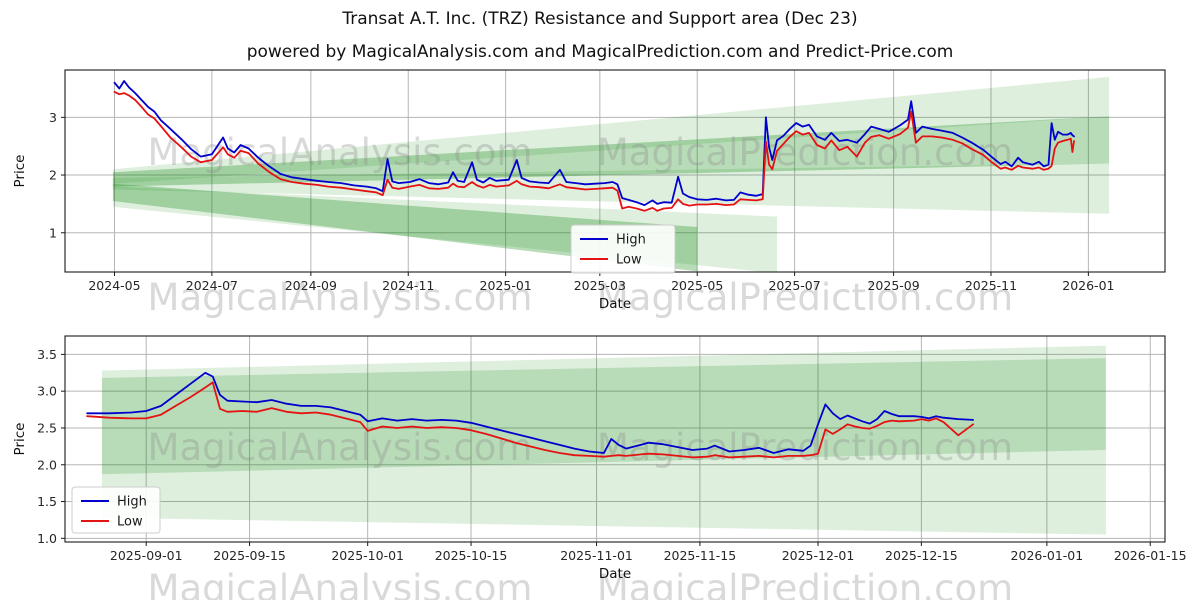 The height and width of the screenshot is (600, 1200). Describe the element at coordinates (506, 285) in the screenshot. I see `x-tick-label: 2025-01` at that location.